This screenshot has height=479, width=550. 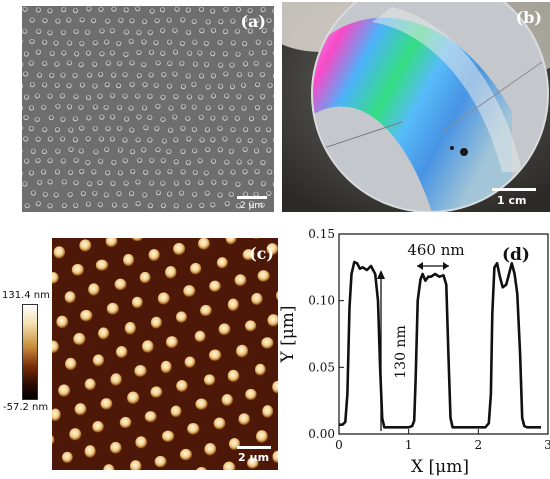 I want to click on y-tick-label: 0.15, so click(x=321, y=234).